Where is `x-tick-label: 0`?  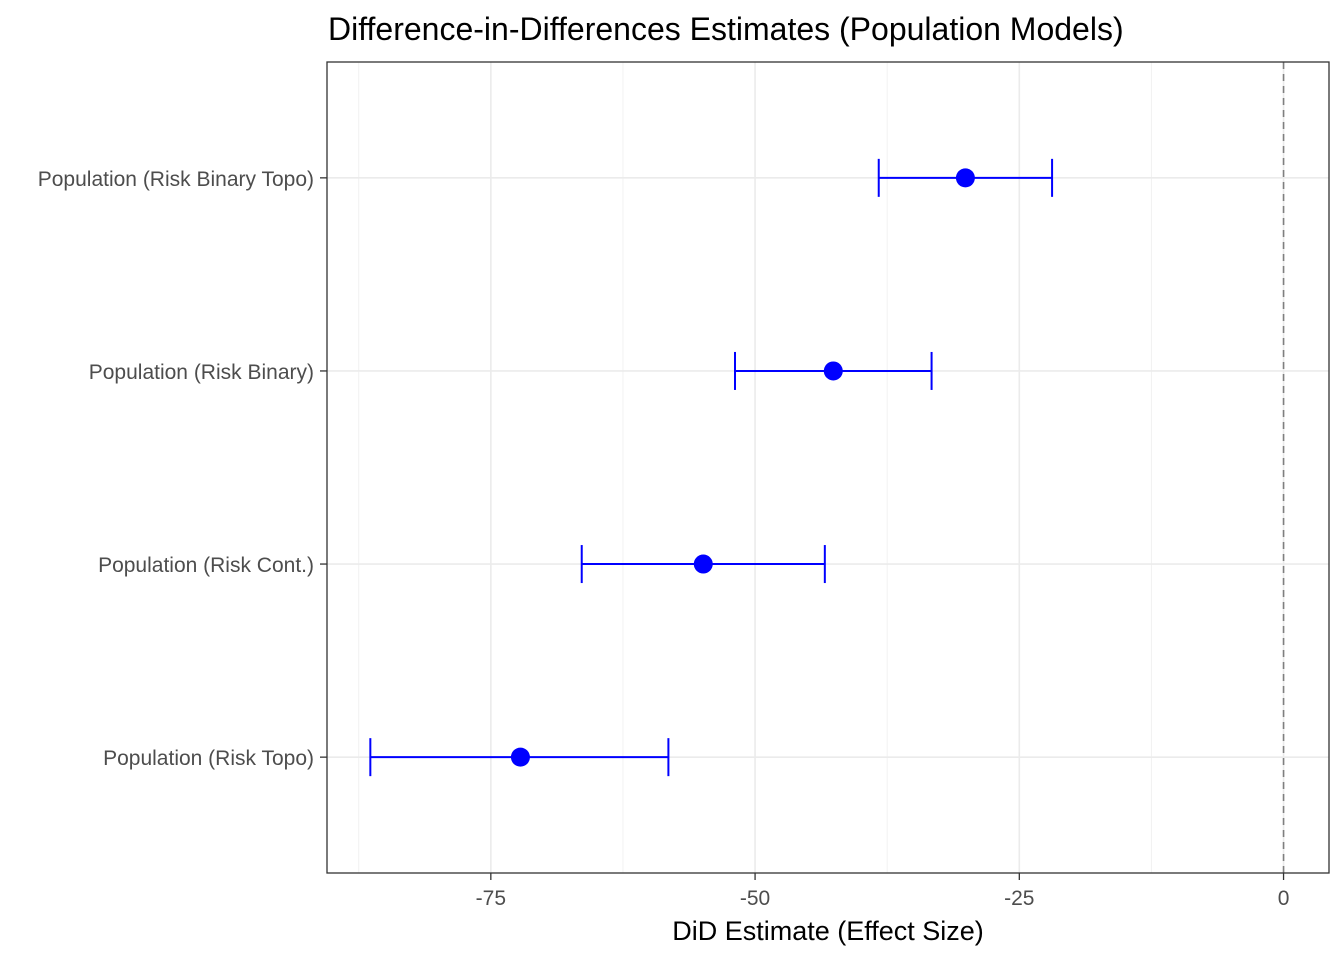
x-tick-label: 0 is located at coordinates (1284, 898).